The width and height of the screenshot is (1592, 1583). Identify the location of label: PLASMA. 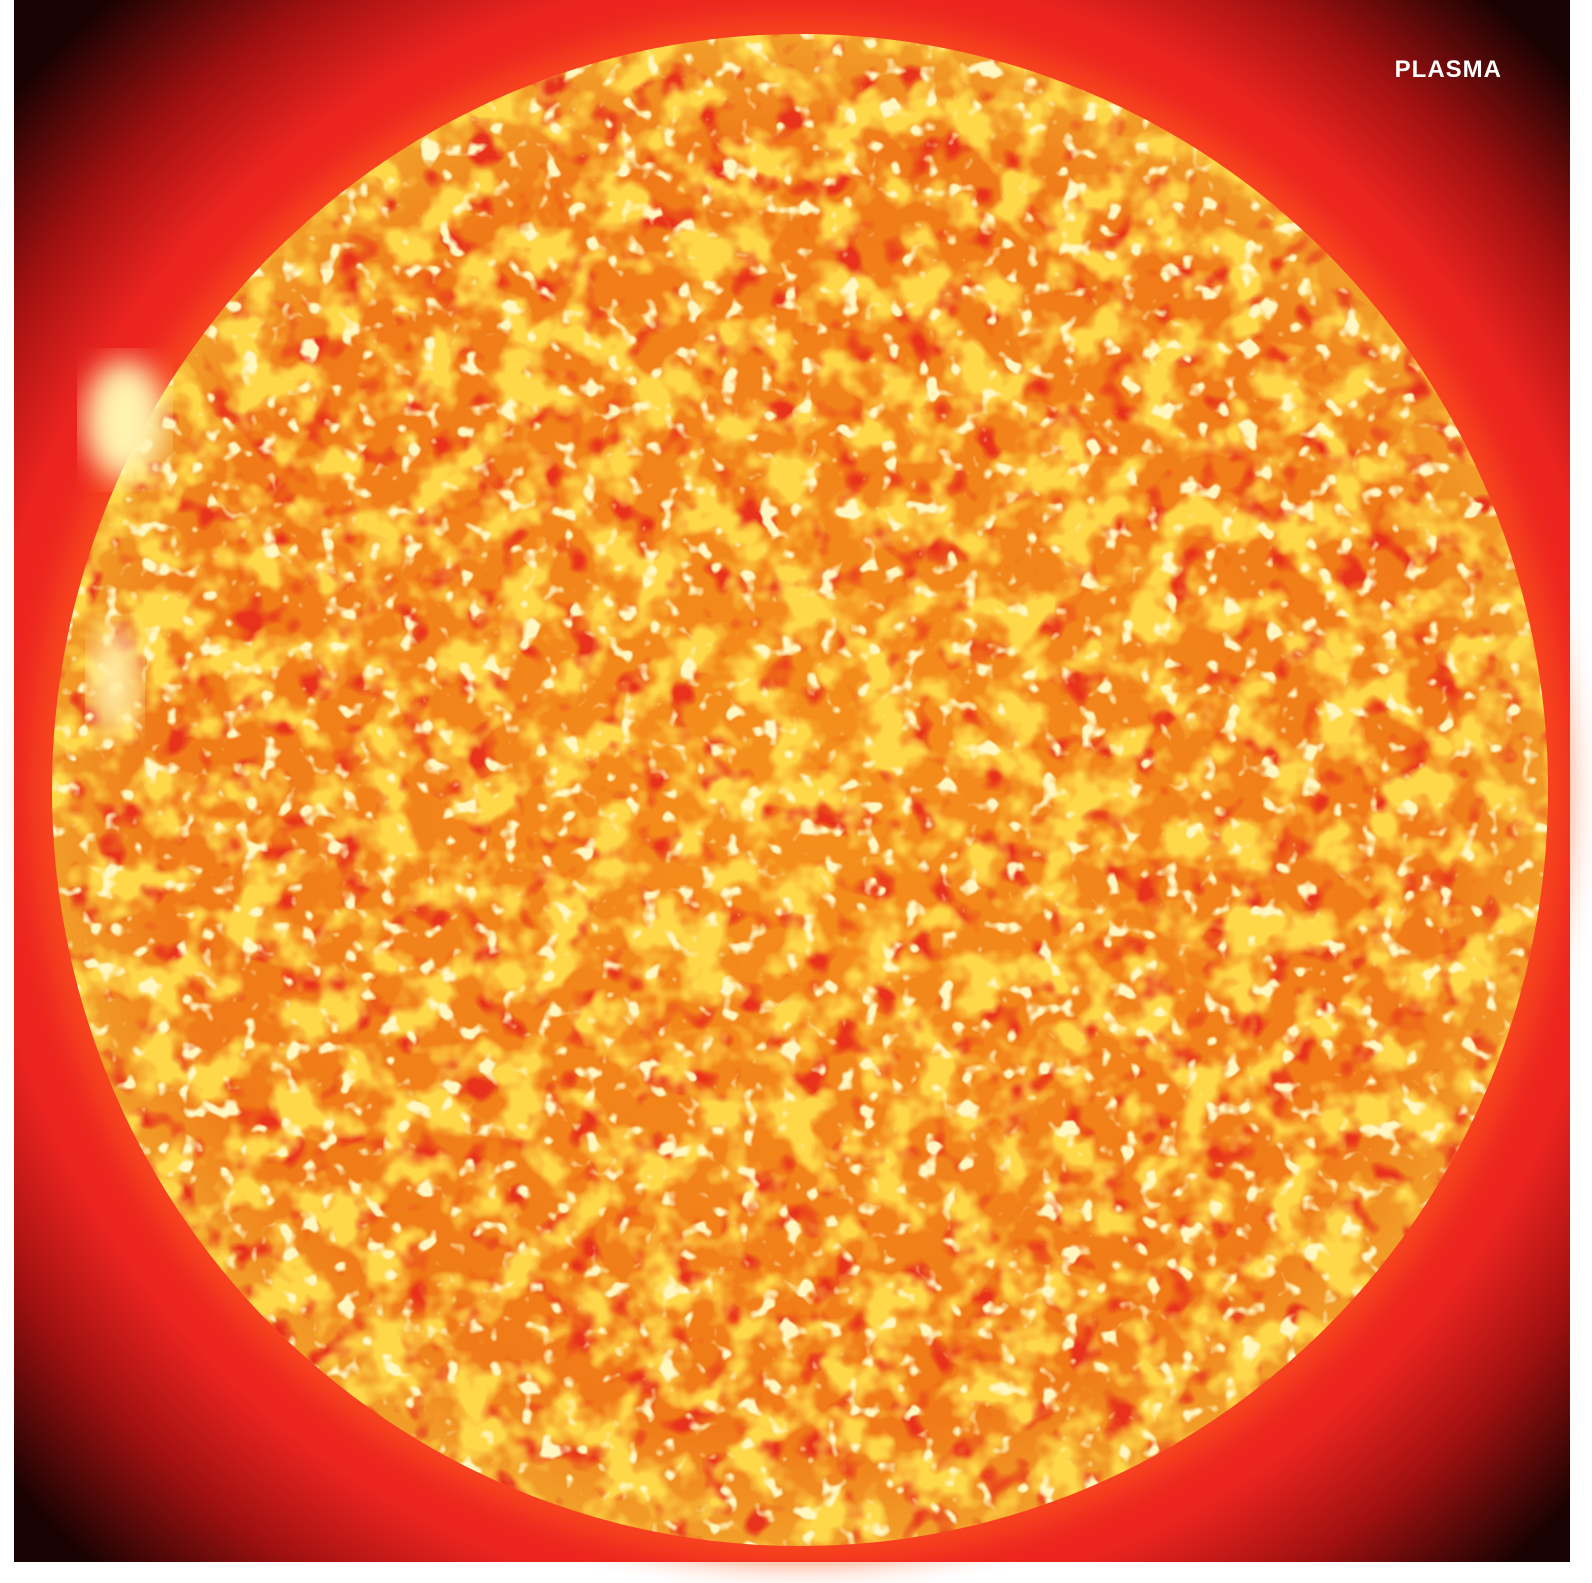
(1448, 69).